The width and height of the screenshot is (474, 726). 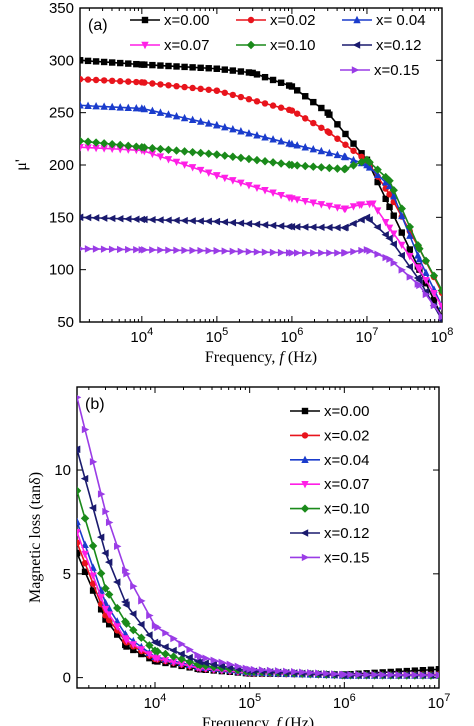 I want to click on legend-label: x=0.10, so click(x=346, y=509).